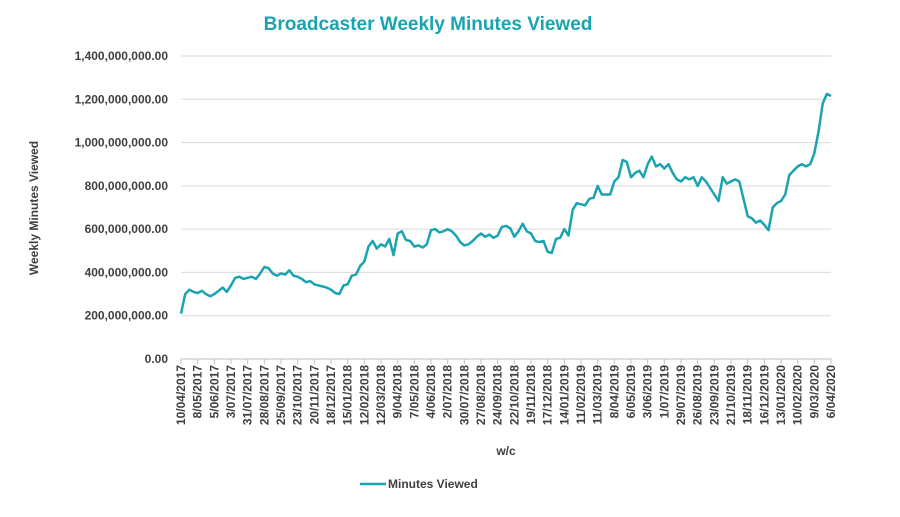 This screenshot has width=900, height=517. Describe the element at coordinates (681, 395) in the screenshot. I see `x-tick-label: 29/07/2019` at that location.